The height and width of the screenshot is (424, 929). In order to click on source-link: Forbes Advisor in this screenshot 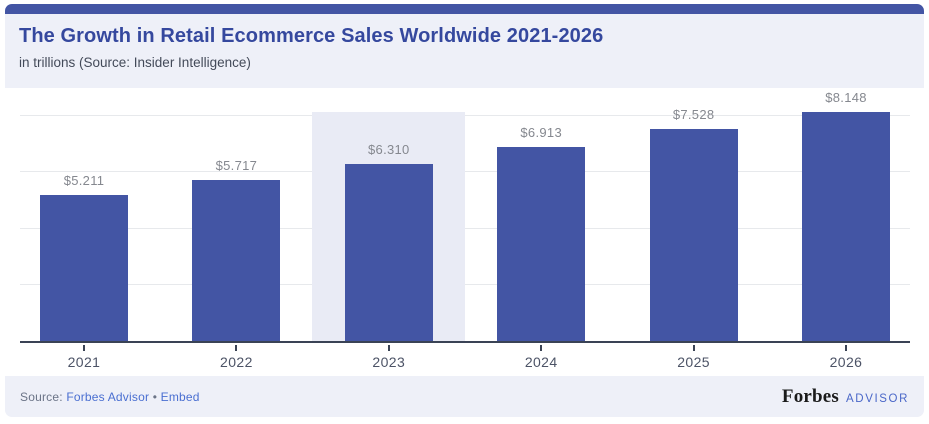, I will do `click(108, 396)`.